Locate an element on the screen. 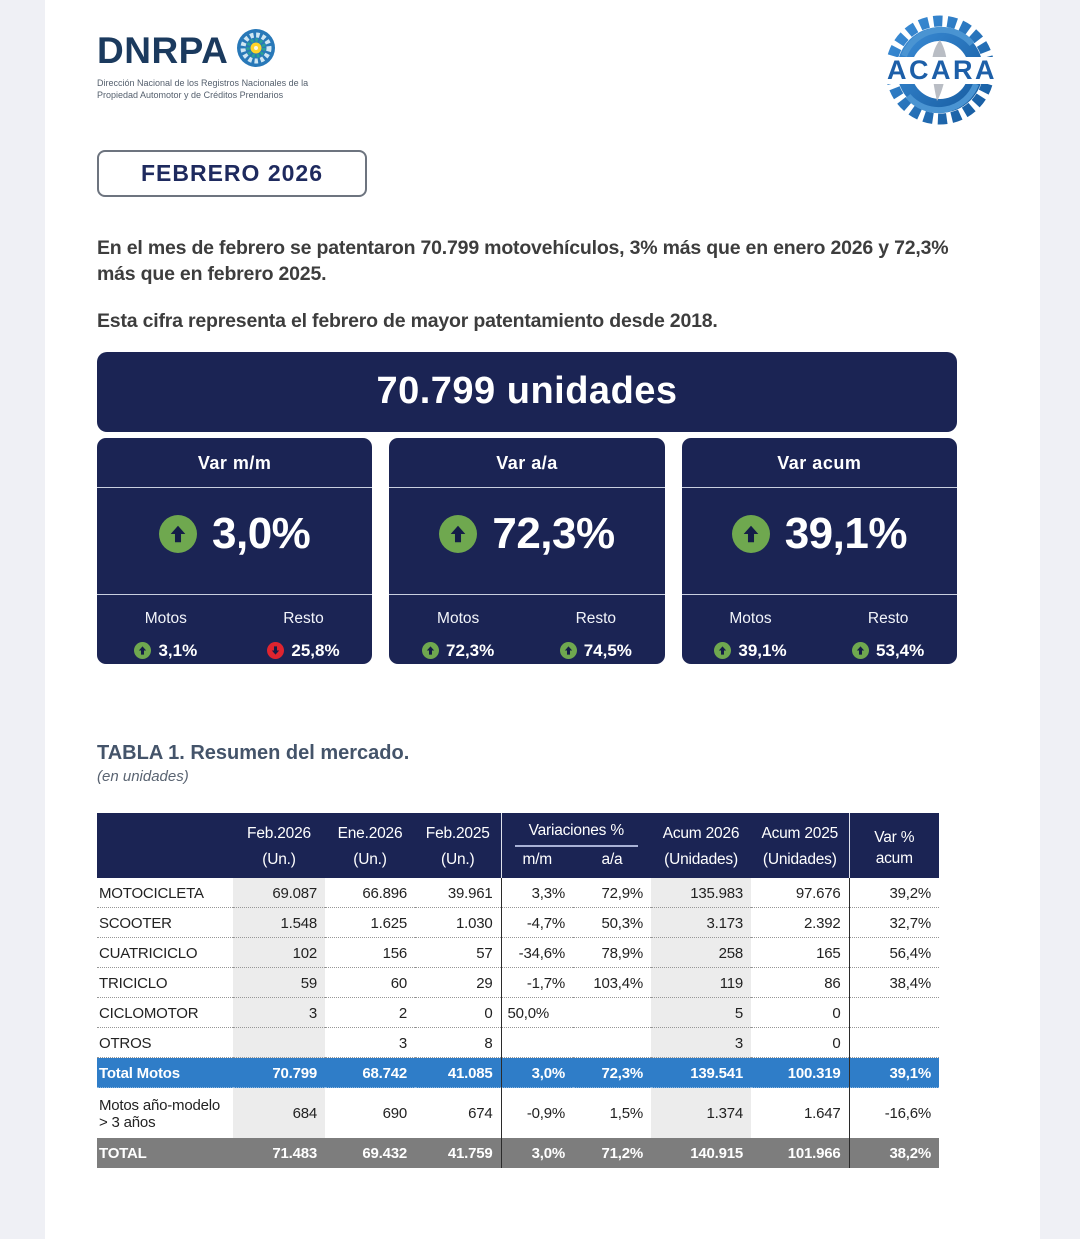 Image resolution: width=1080 pixels, height=1239 pixels. value-cell: 50,0% is located at coordinates (536, 1013).